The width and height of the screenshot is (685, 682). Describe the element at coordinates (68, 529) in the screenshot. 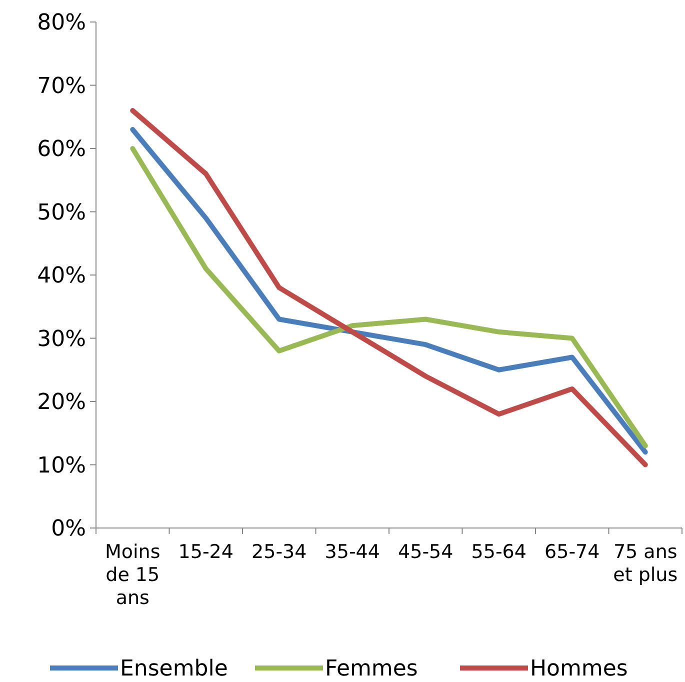

I see `y-tick-label: 0%` at that location.